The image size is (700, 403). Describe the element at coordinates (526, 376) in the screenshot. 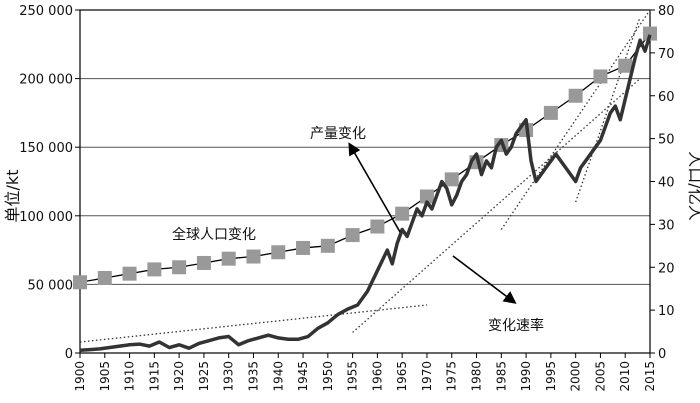

I see `x-tick-label: 1990` at that location.